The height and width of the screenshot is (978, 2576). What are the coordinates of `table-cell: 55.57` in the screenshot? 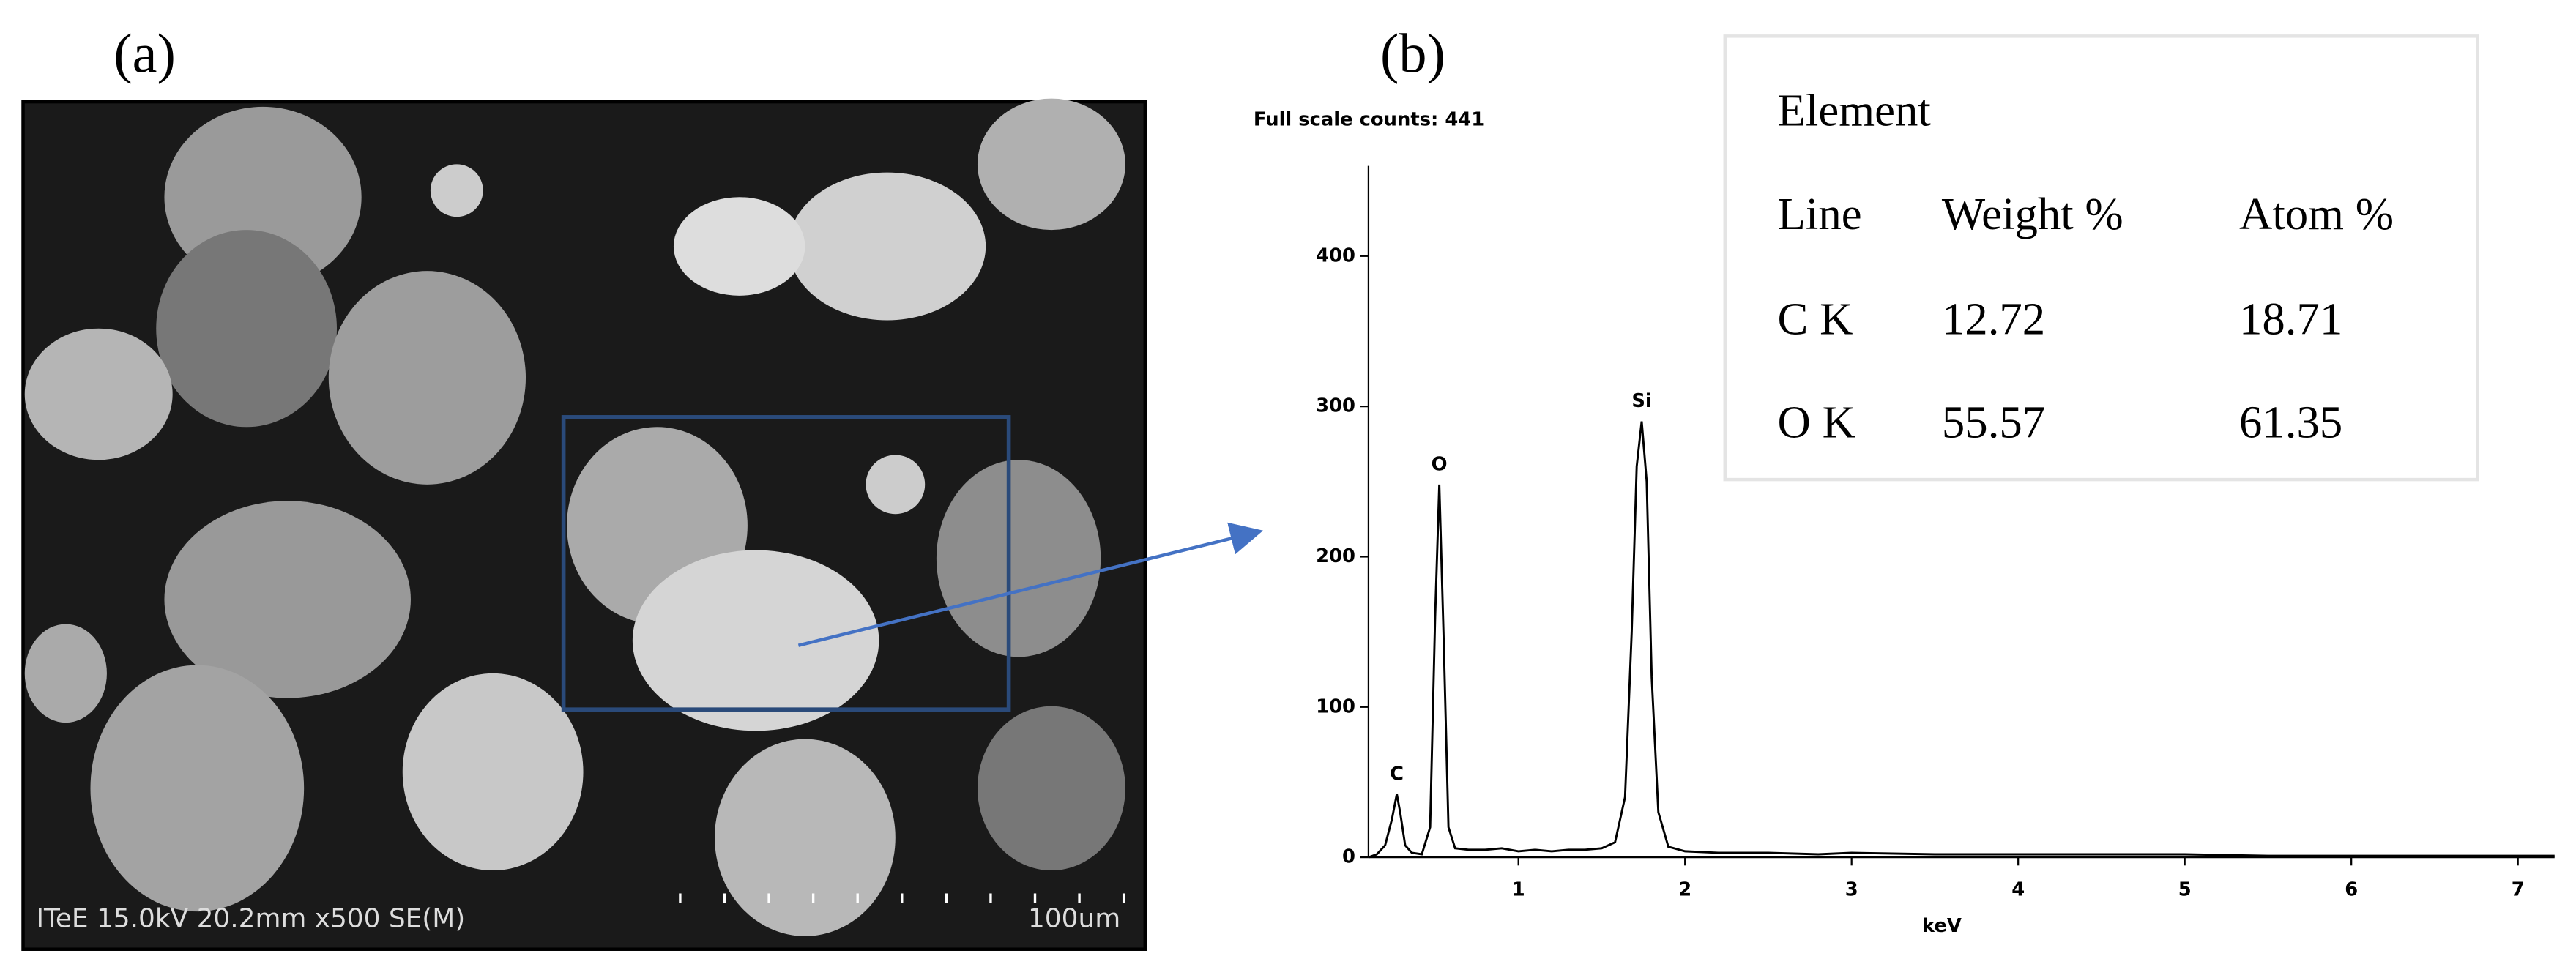 It's located at (1993, 422).